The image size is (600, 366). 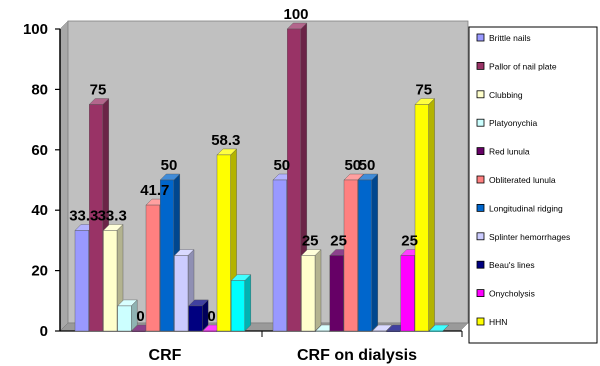 I want to click on legend-item: HHN, so click(x=491, y=322).